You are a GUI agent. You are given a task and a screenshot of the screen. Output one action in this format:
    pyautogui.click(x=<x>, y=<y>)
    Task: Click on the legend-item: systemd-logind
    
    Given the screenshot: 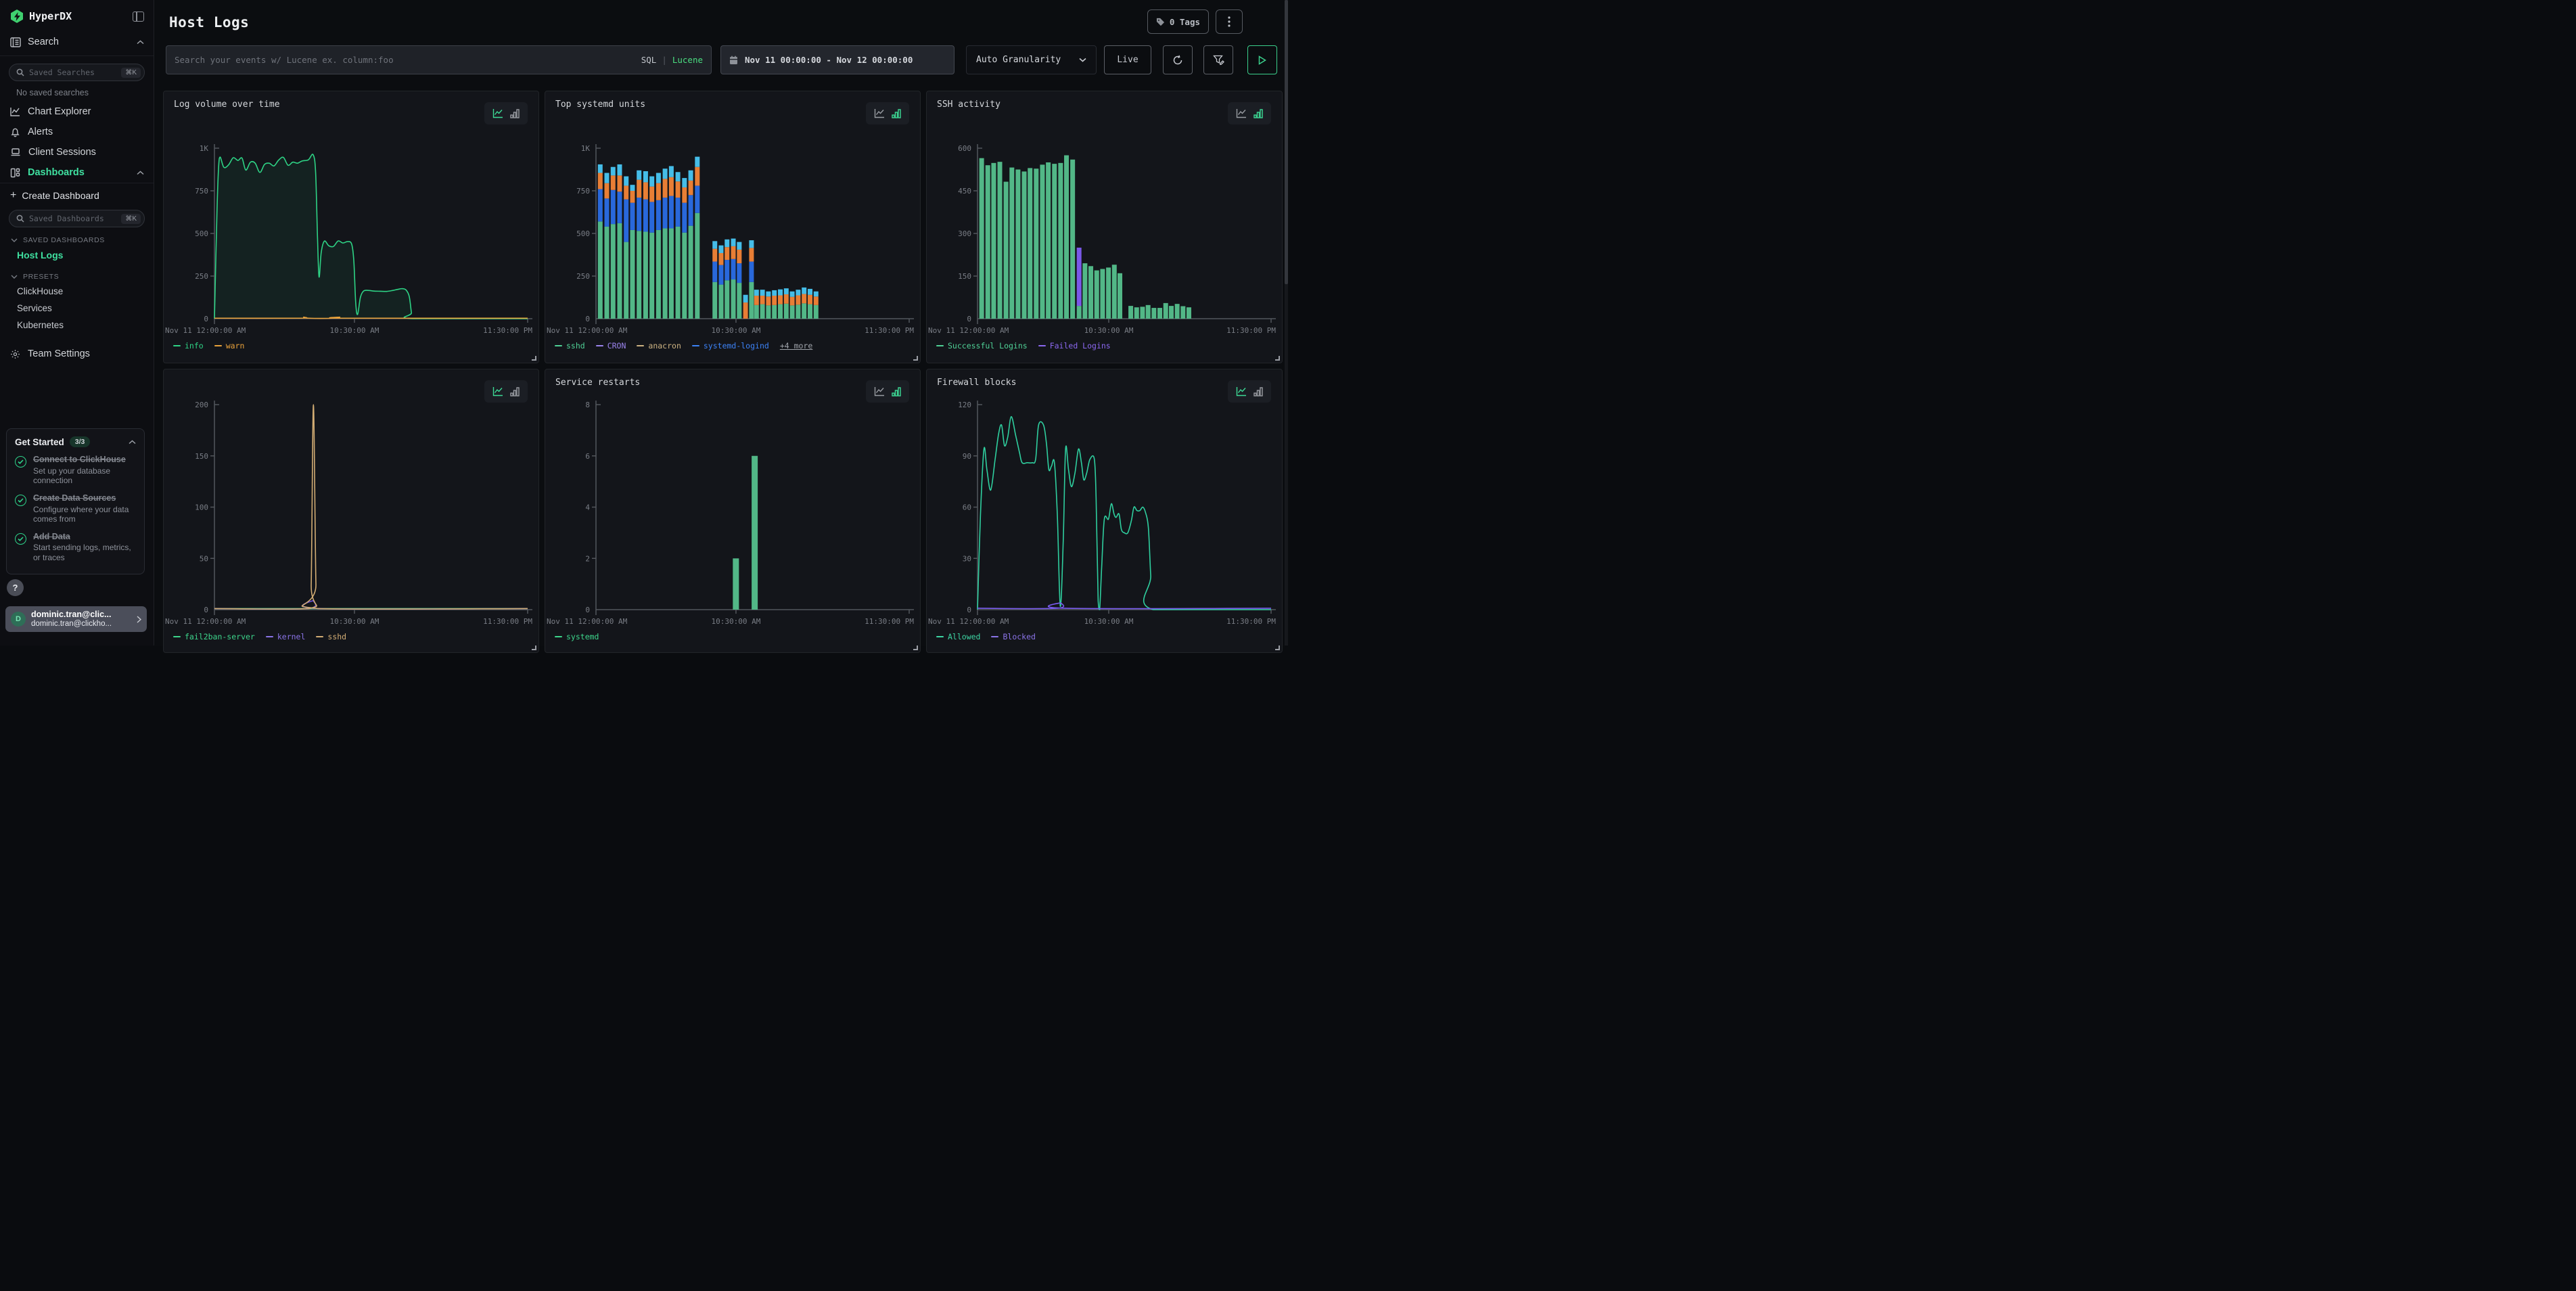 What is the action you would take?
    pyautogui.click(x=730, y=345)
    